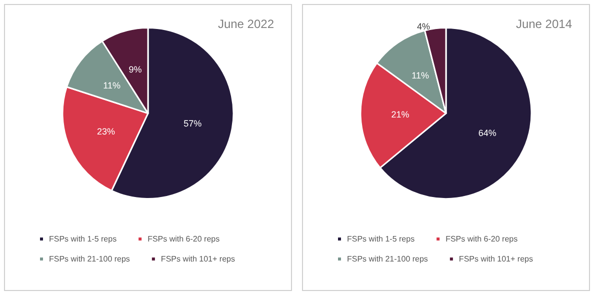 This screenshot has height=297, width=600. What do you see at coordinates (135, 69) in the screenshot?
I see `data-label: 9%` at bounding box center [135, 69].